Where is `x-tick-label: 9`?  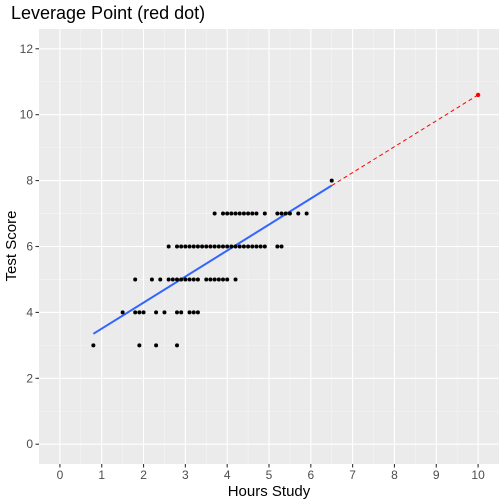 x-tick-label: 9 is located at coordinates (436, 475).